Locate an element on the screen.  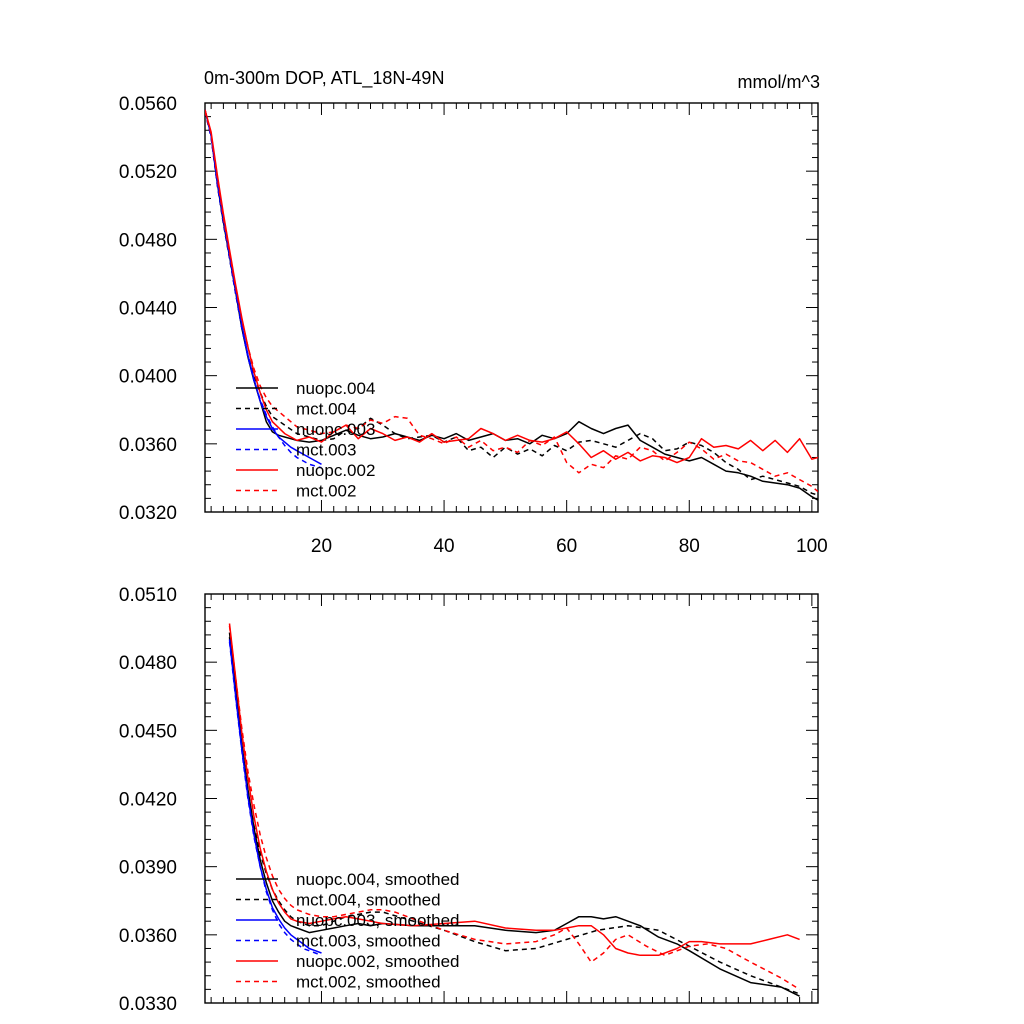
y-tick-label: 0.0420 is located at coordinates (148, 800).